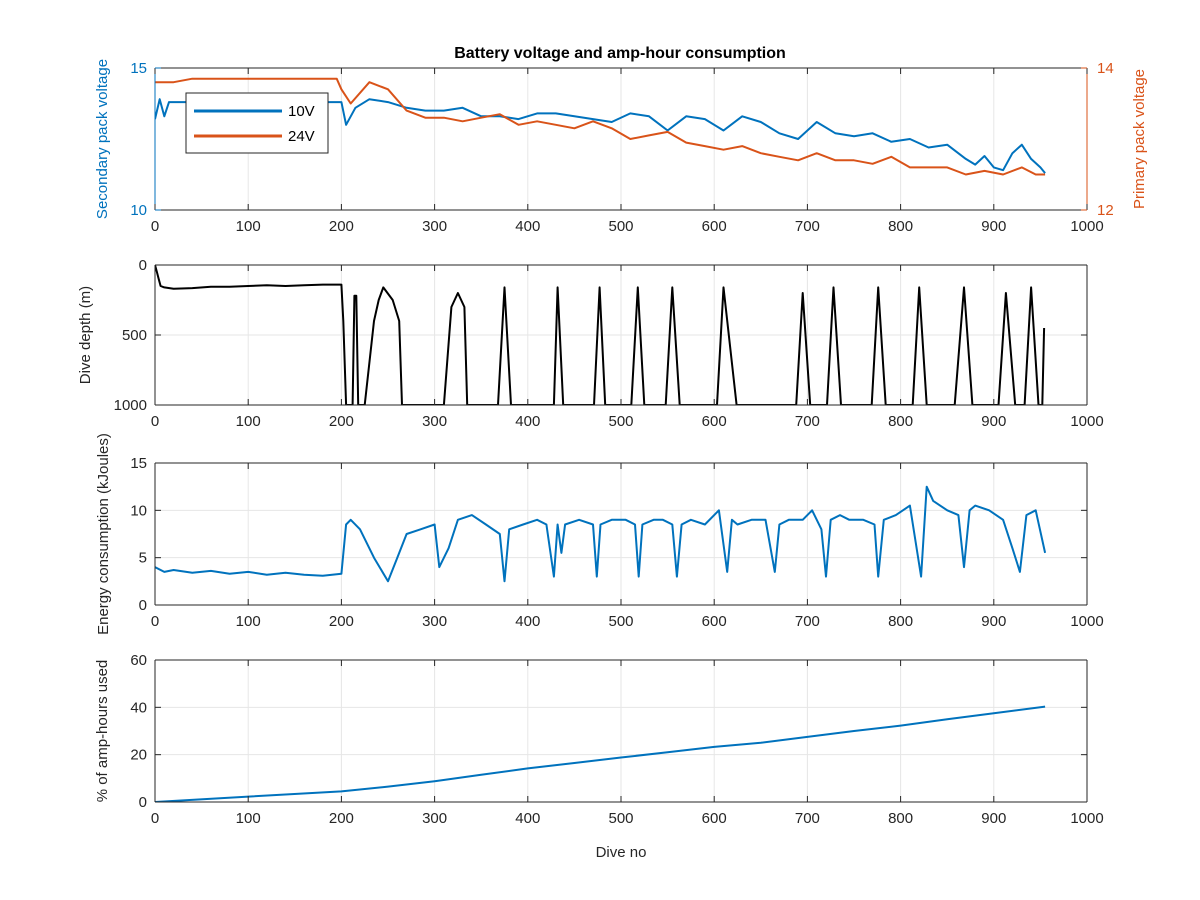 The height and width of the screenshot is (900, 1200). I want to click on y-tick-label: 500, so click(134, 335).